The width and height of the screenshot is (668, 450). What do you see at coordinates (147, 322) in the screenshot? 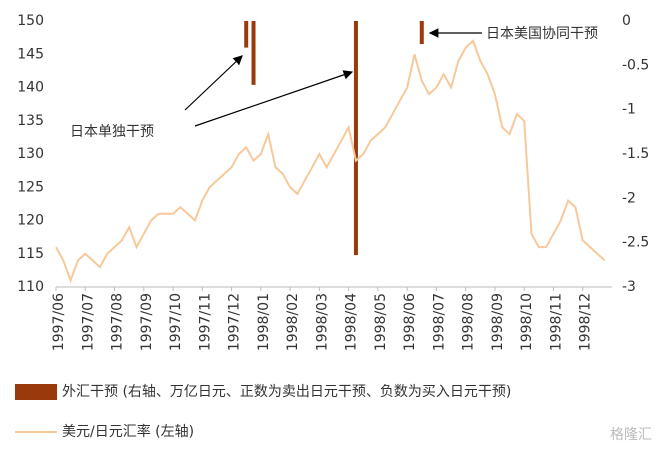
I see `x-tick-label: 1997/09` at bounding box center [147, 322].